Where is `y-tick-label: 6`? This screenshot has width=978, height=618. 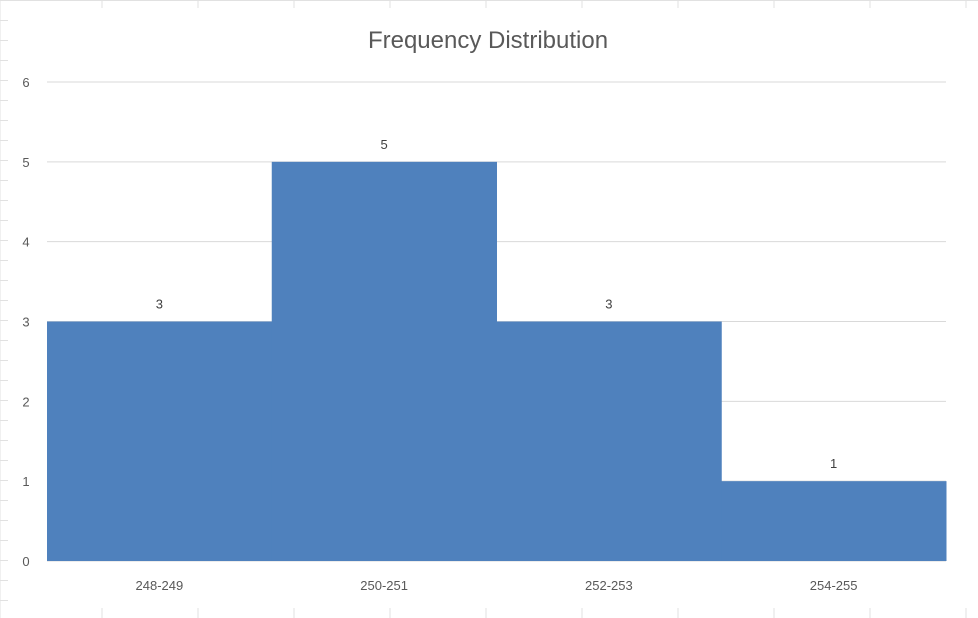
y-tick-label: 6 is located at coordinates (25, 82).